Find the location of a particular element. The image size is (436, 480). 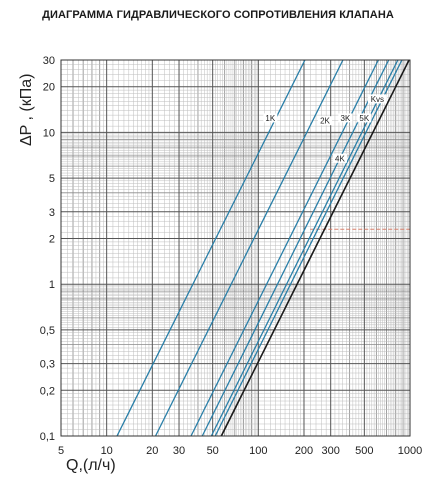

curve-labels: 1K 2K 3K 4K 5K Kvs is located at coordinates (325, 128).